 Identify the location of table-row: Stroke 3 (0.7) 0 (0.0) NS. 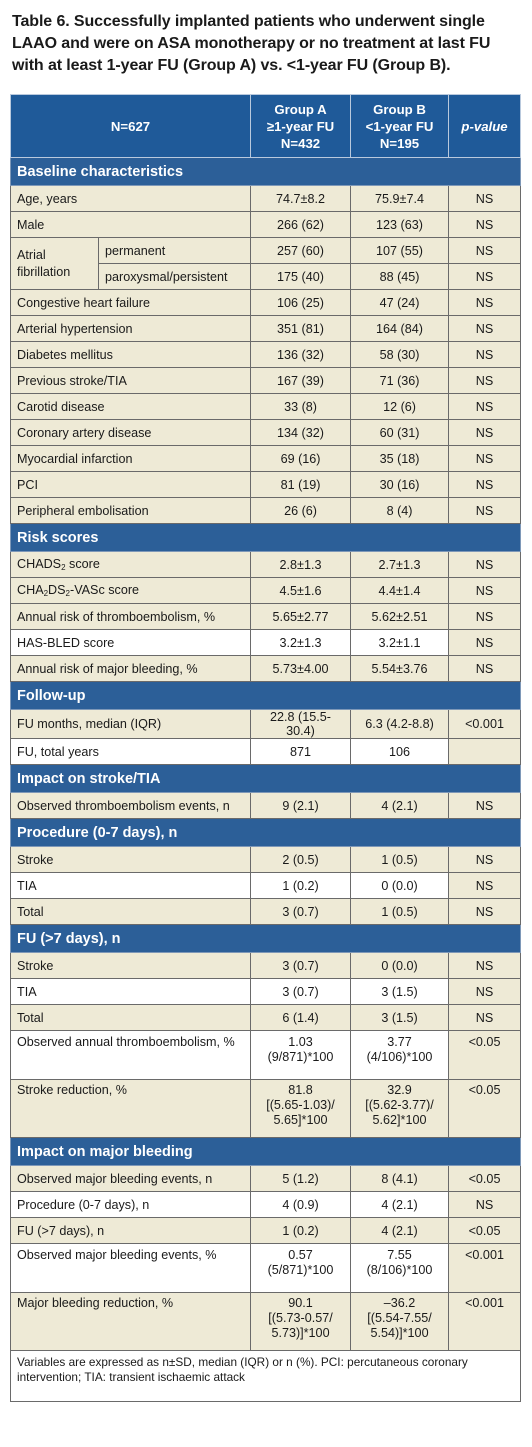
(265, 965).